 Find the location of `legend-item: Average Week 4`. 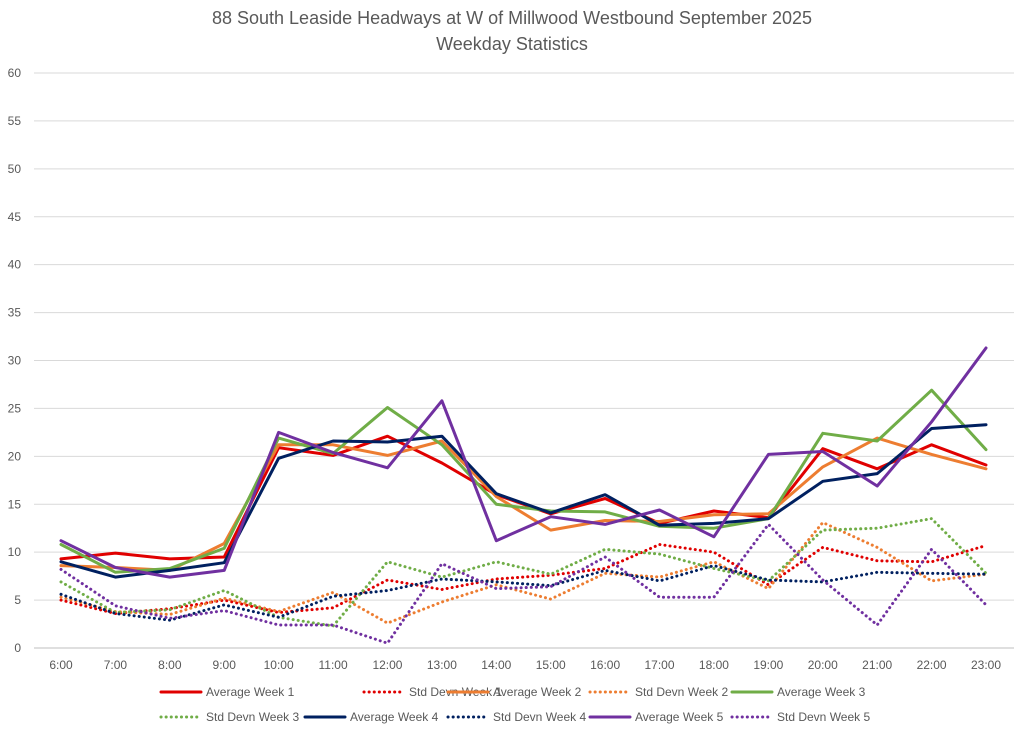

legend-item: Average Week 4 is located at coordinates (371, 717).